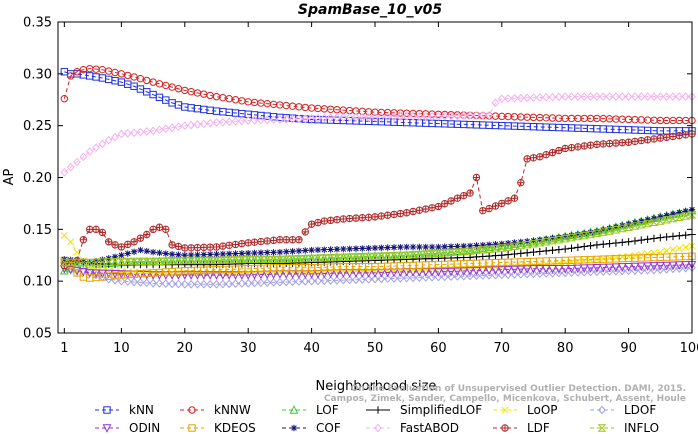 Image resolution: width=698 pixels, height=434 pixels. I want to click on y-tick-label: 0.35, so click(37, 23).